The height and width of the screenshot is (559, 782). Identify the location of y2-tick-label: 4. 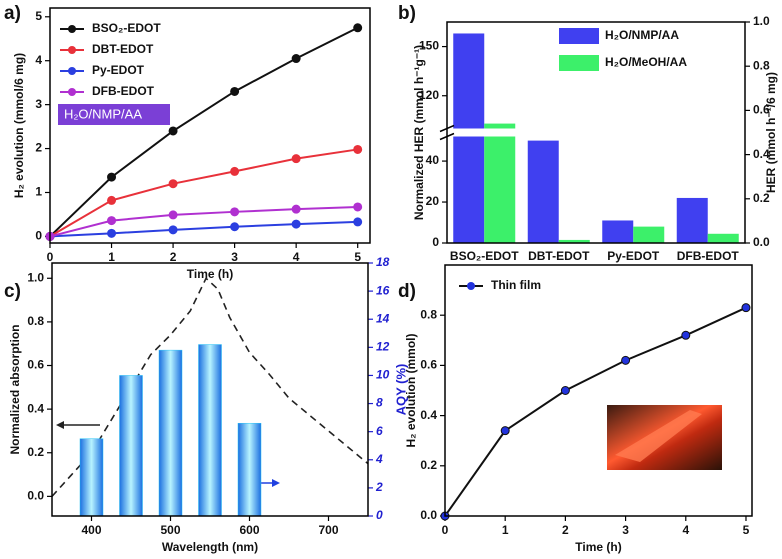
(379, 459).